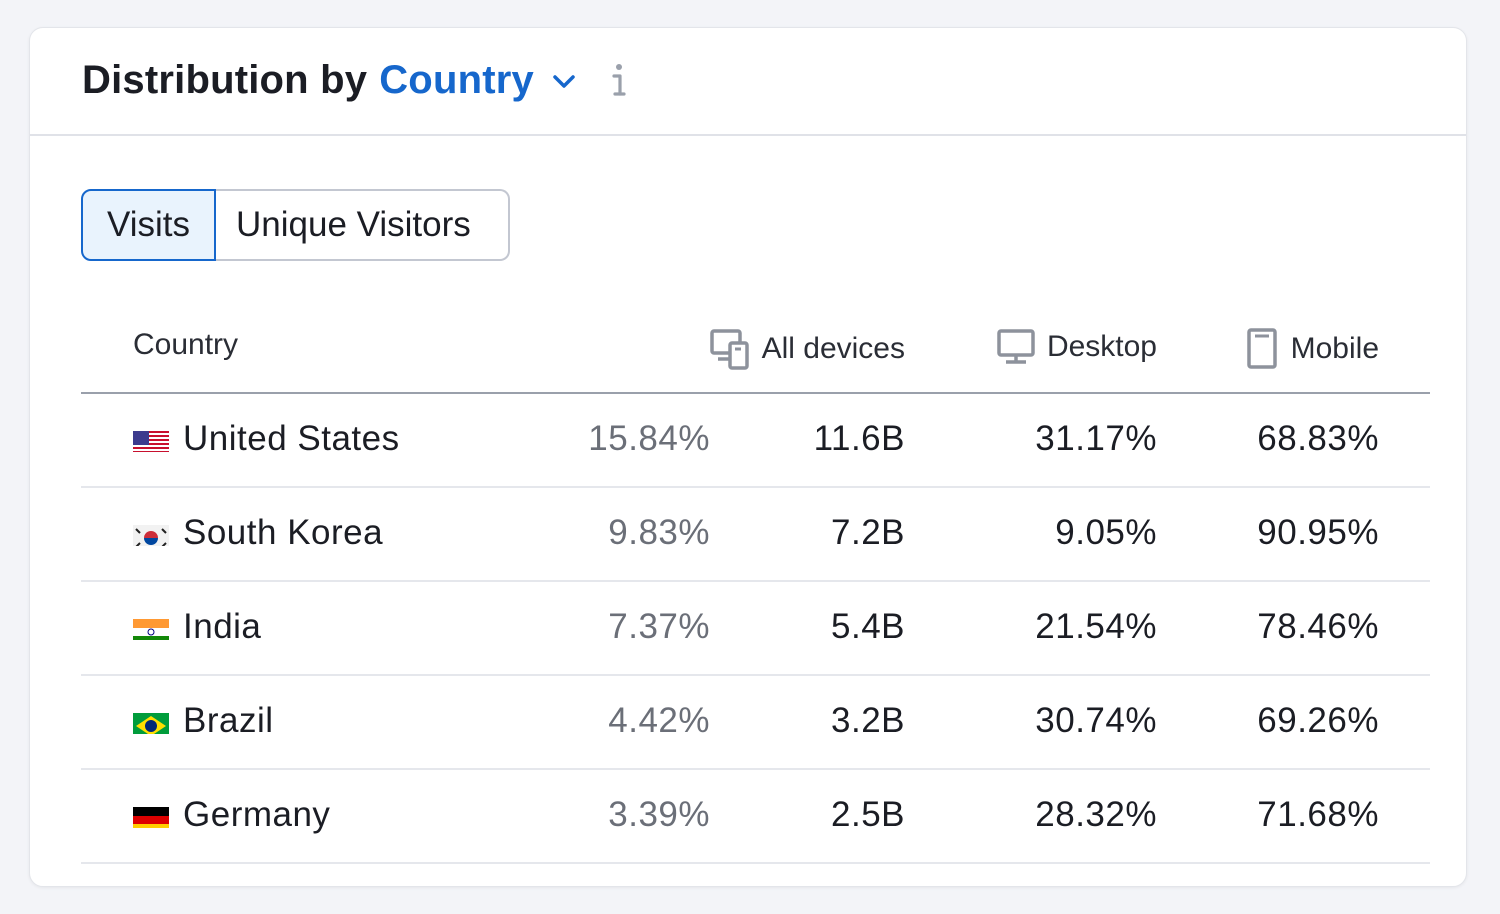 Image resolution: width=1500 pixels, height=914 pixels. Describe the element at coordinates (148, 225) in the screenshot. I see `tab-visits: Visits` at that location.